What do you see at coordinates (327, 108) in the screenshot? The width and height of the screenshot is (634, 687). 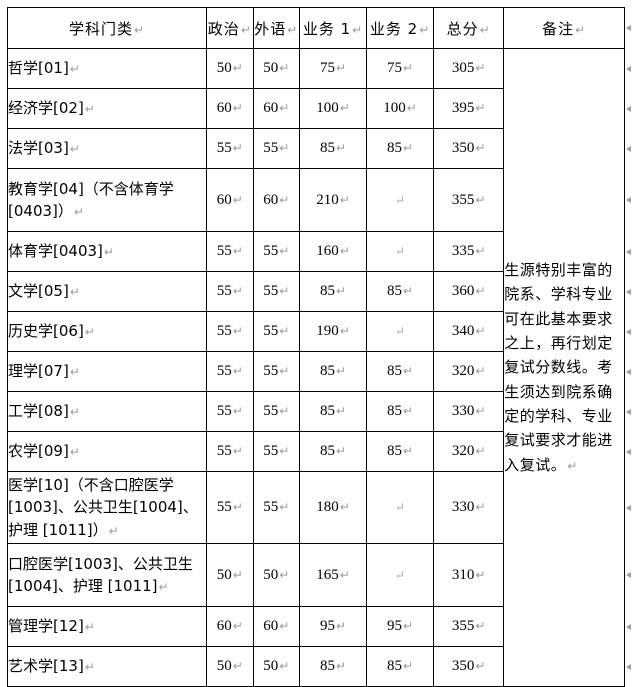 I see `major1-value: 100` at bounding box center [327, 108].